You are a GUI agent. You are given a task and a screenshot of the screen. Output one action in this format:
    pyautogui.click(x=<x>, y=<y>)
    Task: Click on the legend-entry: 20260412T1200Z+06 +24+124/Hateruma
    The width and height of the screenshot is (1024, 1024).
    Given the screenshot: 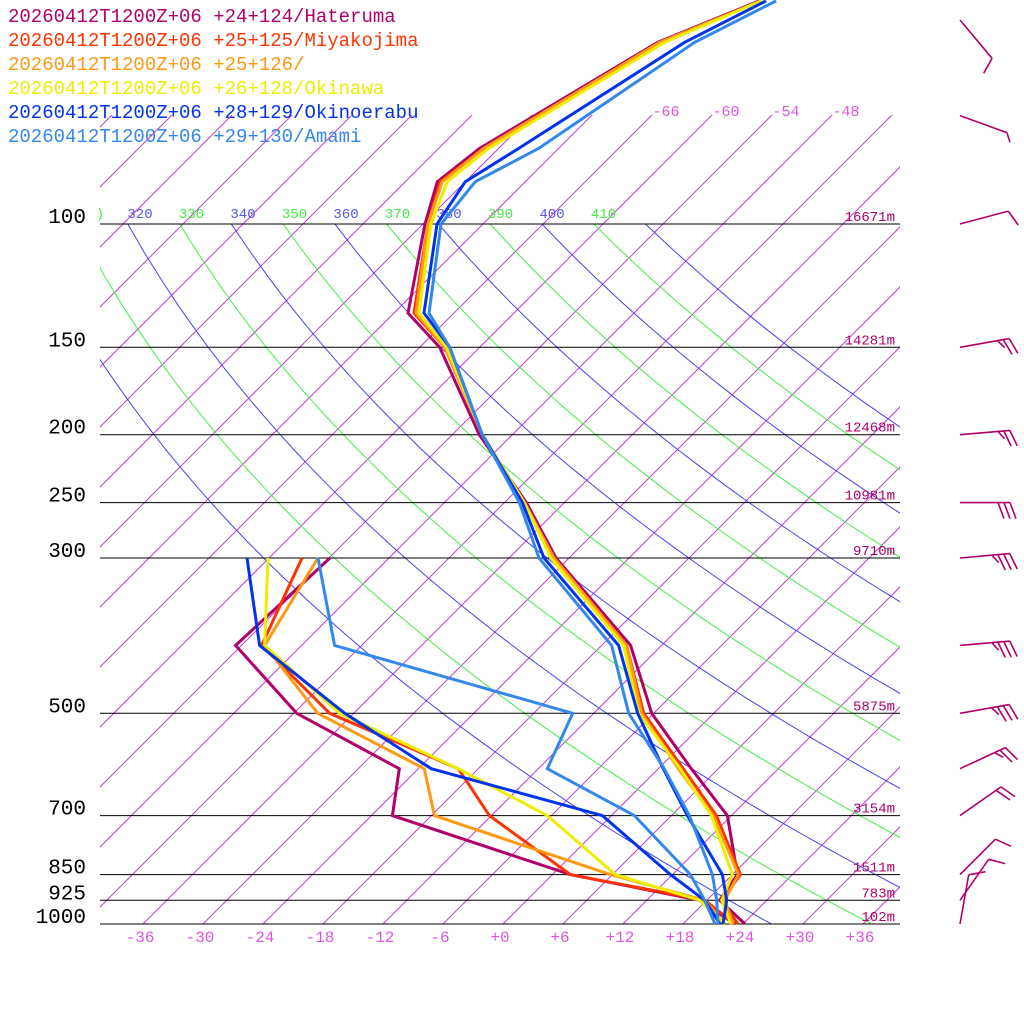 What is the action you would take?
    pyautogui.click(x=202, y=17)
    